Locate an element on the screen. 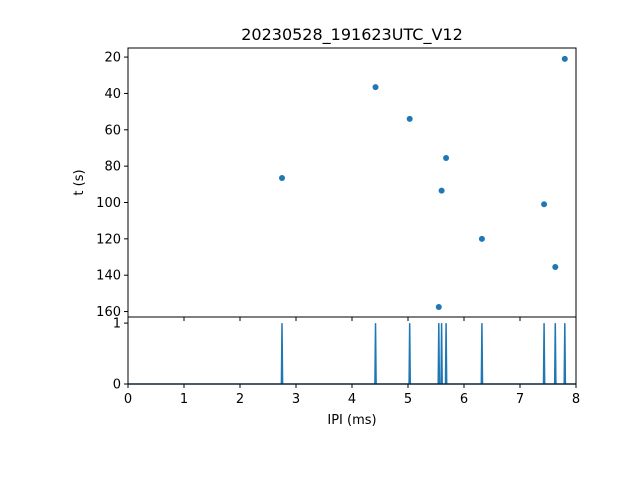 The width and height of the screenshot is (640, 480). y-tick-label: 160 is located at coordinates (108, 312).